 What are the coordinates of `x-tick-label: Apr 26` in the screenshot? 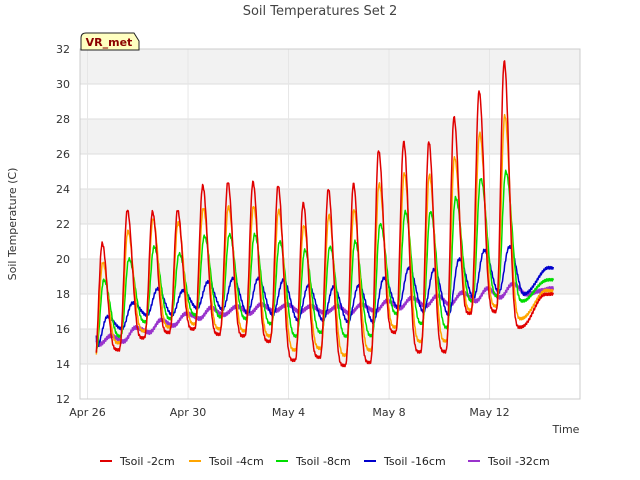 It's located at (87, 412).